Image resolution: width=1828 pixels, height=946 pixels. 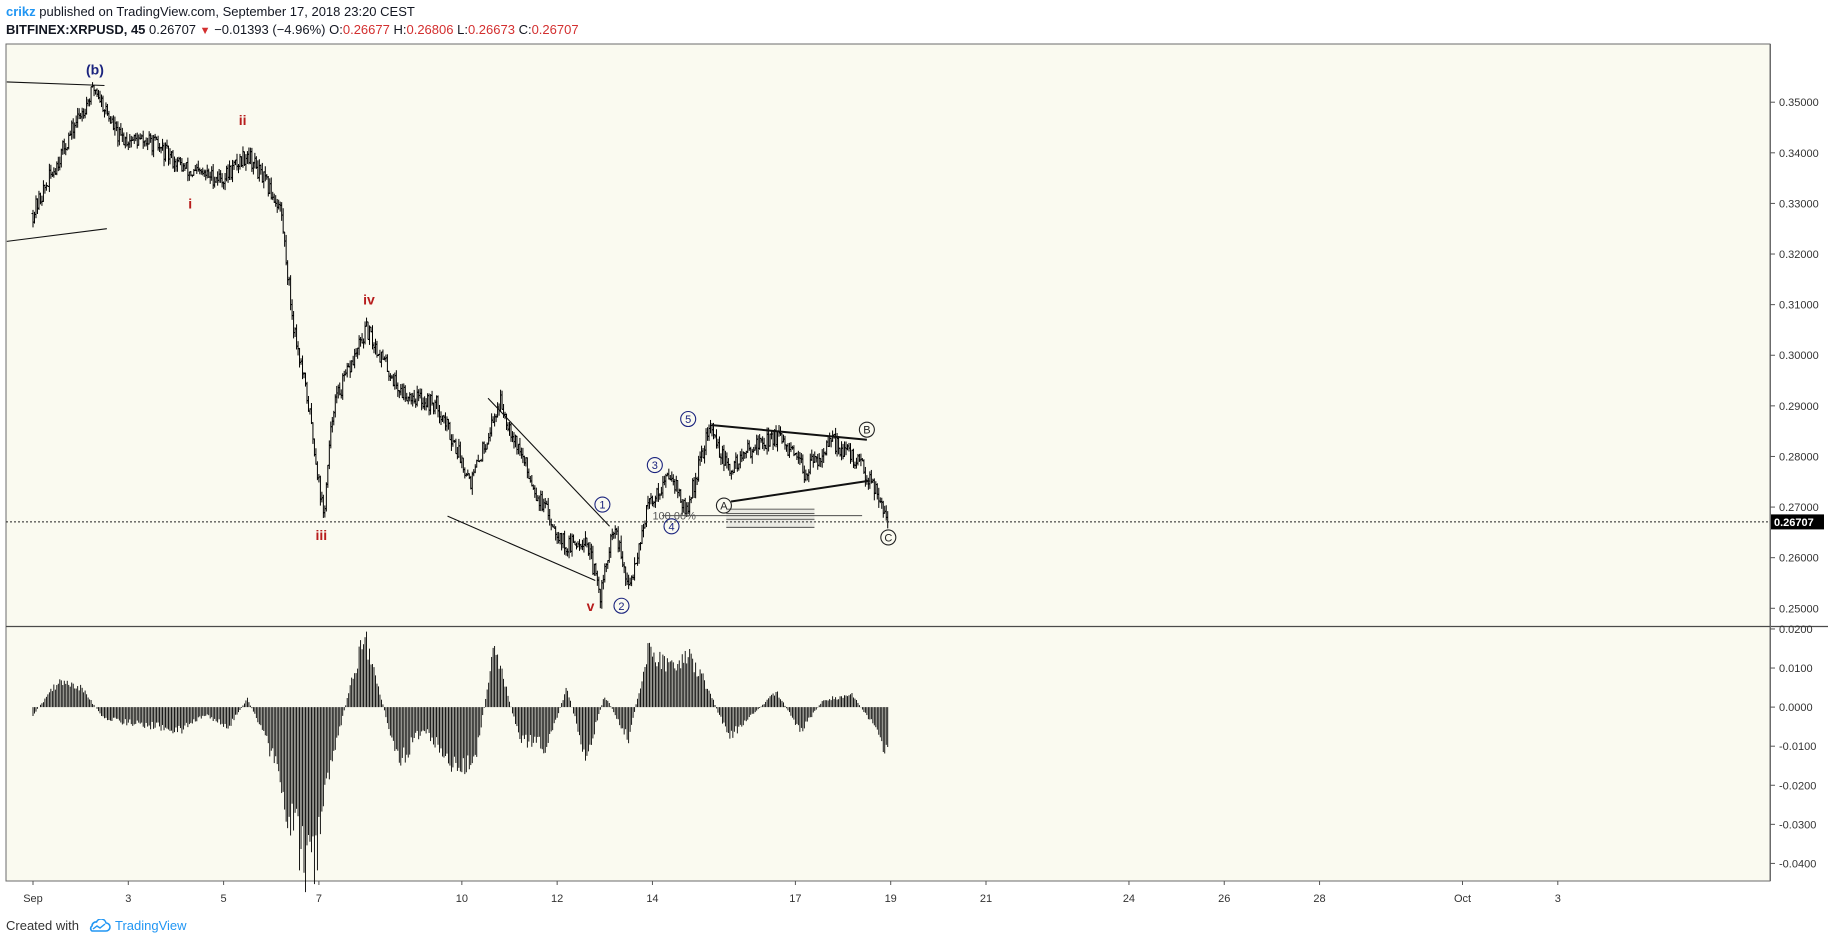 I want to click on current-price-tag: 0.26707, so click(x=1797, y=522).